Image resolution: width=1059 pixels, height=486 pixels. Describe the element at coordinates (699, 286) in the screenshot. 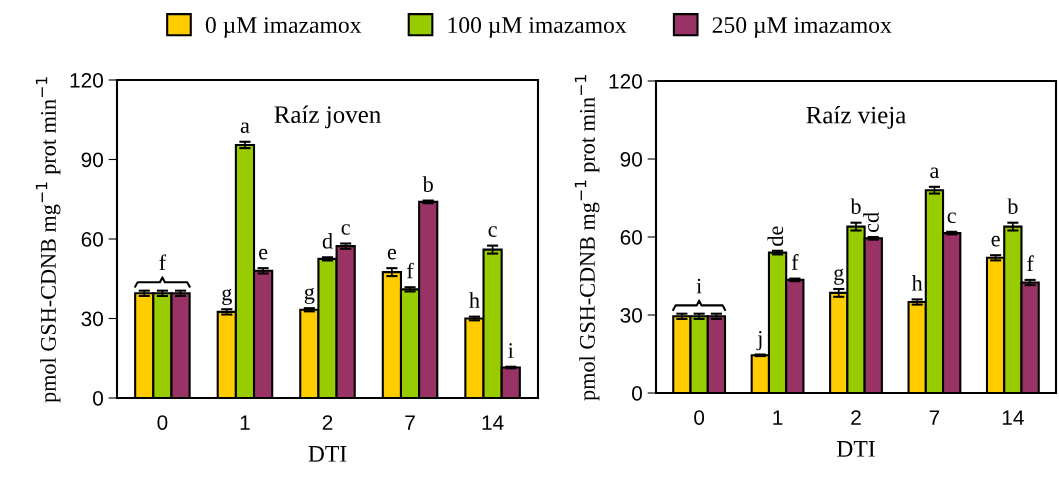

I see `annotation: i` at that location.